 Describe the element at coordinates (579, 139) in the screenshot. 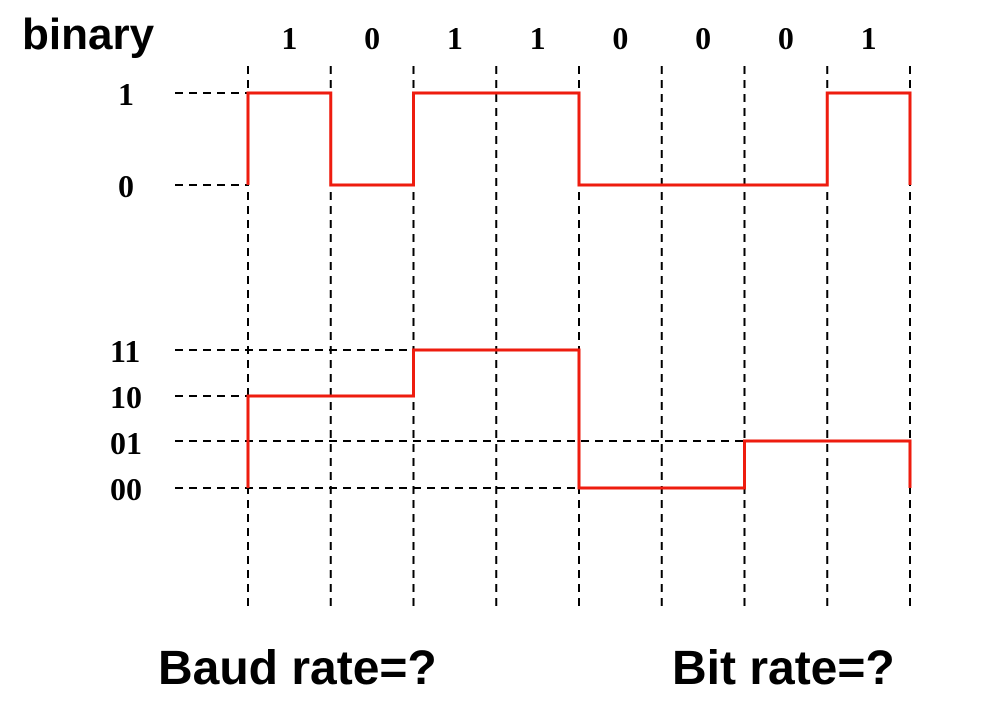

I see `binary-waveform` at that location.